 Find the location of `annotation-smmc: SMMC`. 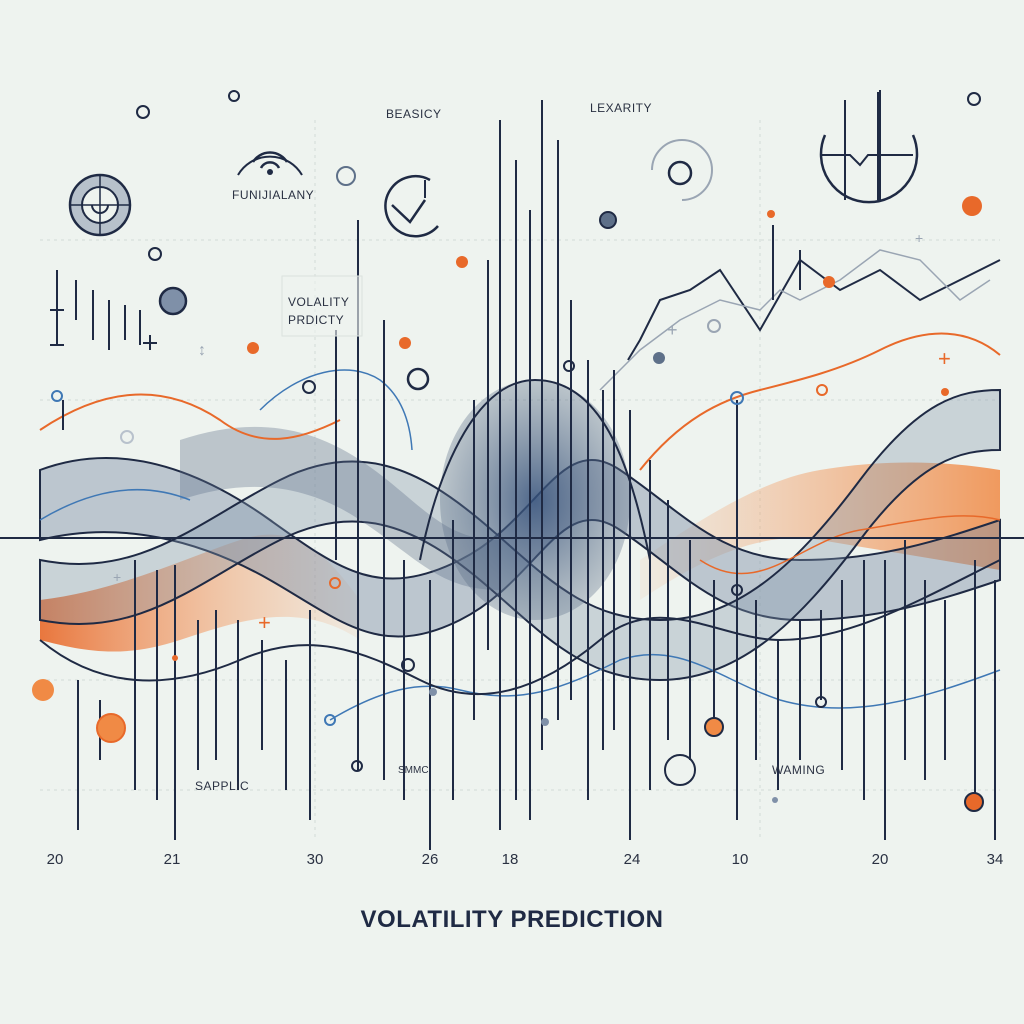

annotation-smmc: SMMC is located at coordinates (413, 770).